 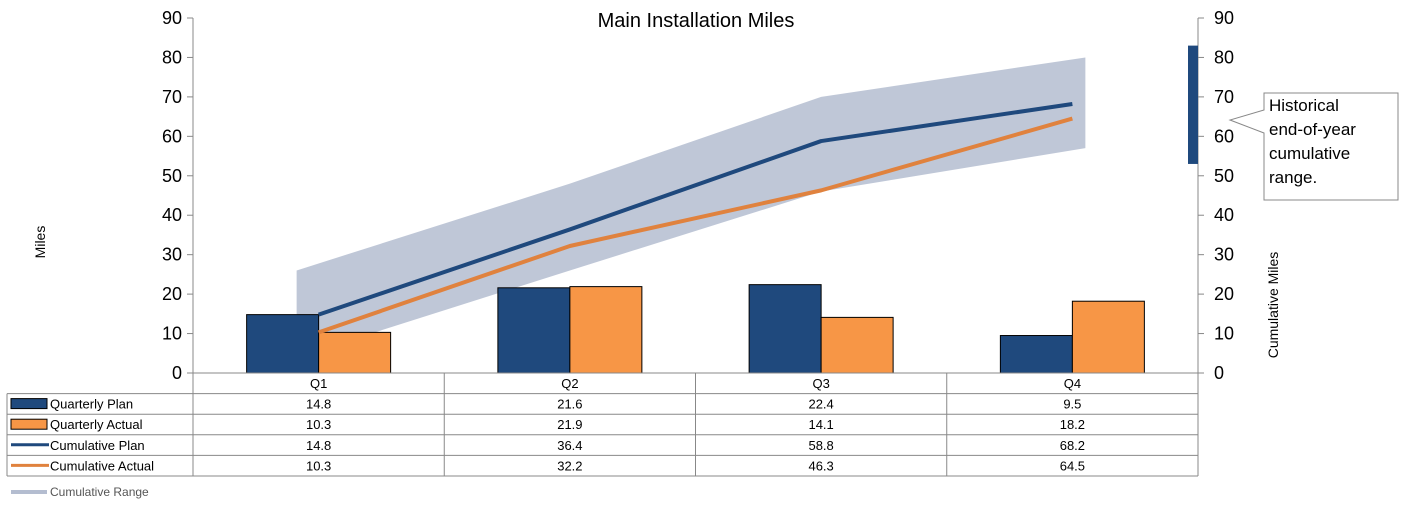 What do you see at coordinates (172, 176) in the screenshot?
I see `y-tick-label: 50` at bounding box center [172, 176].